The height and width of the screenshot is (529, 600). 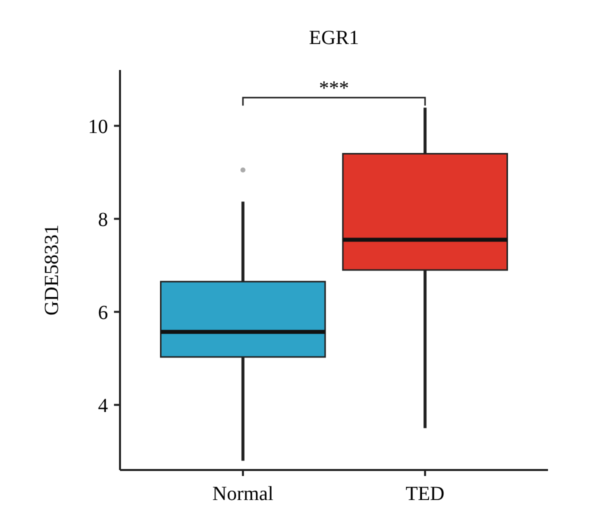 I want to click on x-tick-label: Normal, so click(x=243, y=494).